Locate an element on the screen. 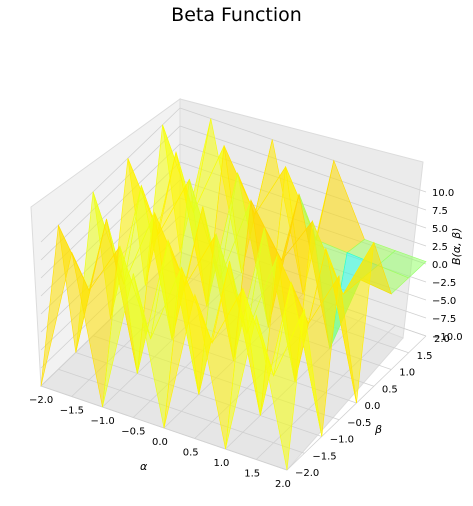 This screenshot has width=473, height=506. x-tick-label: 1.0 is located at coordinates (222, 463).